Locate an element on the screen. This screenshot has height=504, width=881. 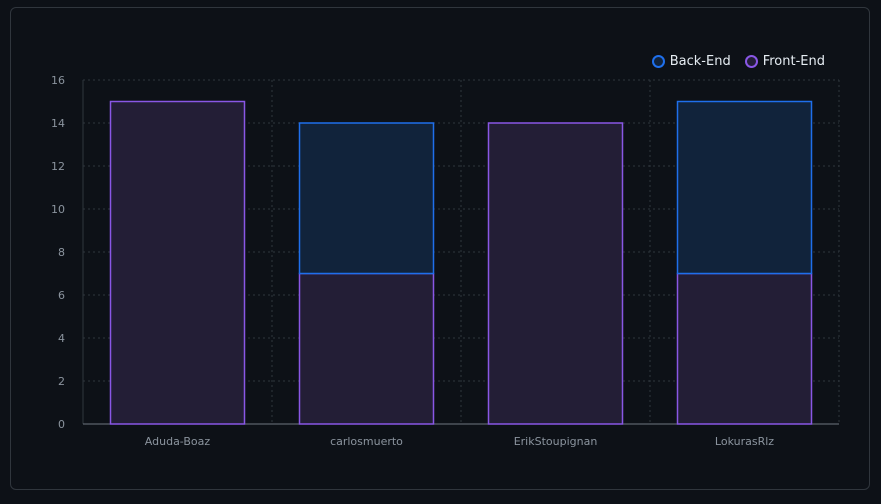
legend-item-back-end: Back-End is located at coordinates (691, 61).